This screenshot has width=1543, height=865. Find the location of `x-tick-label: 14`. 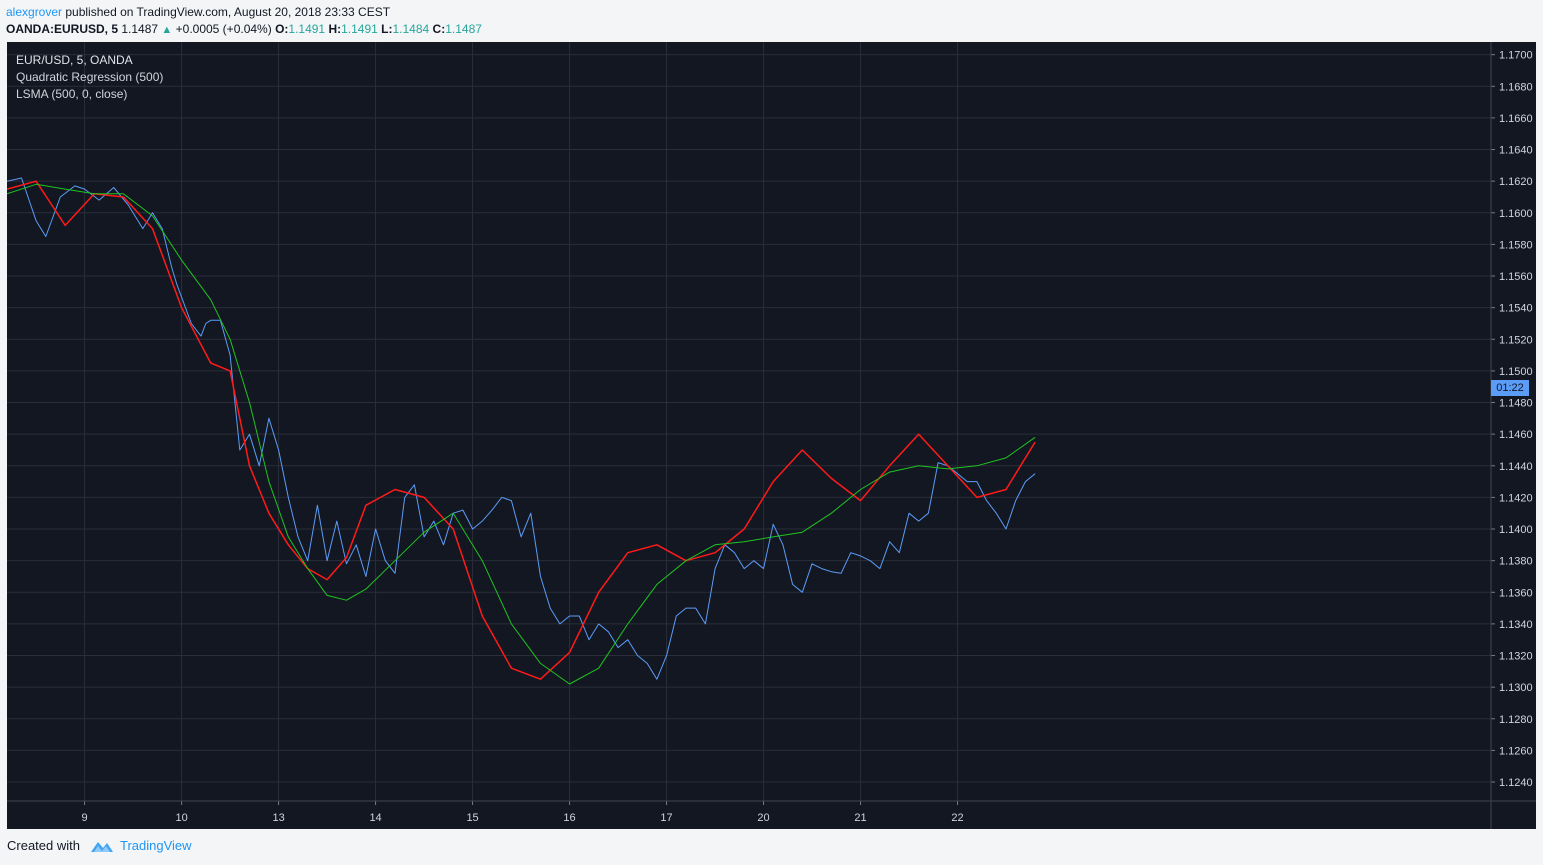

x-tick-label: 14 is located at coordinates (375, 818).